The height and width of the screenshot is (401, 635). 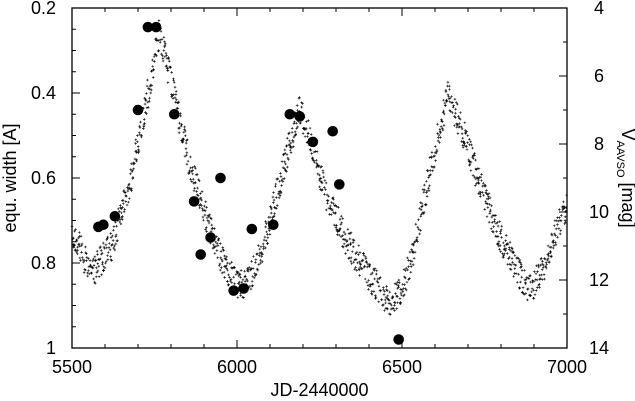 What do you see at coordinates (599, 348) in the screenshot?
I see `right-y-tick-label: 14` at bounding box center [599, 348].